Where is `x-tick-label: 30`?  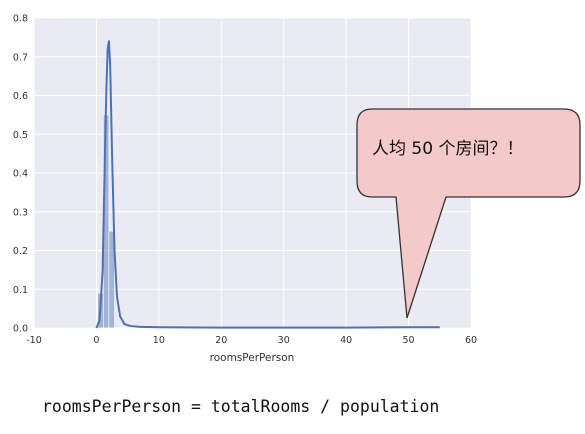
x-tick-label: 30 is located at coordinates (284, 340).